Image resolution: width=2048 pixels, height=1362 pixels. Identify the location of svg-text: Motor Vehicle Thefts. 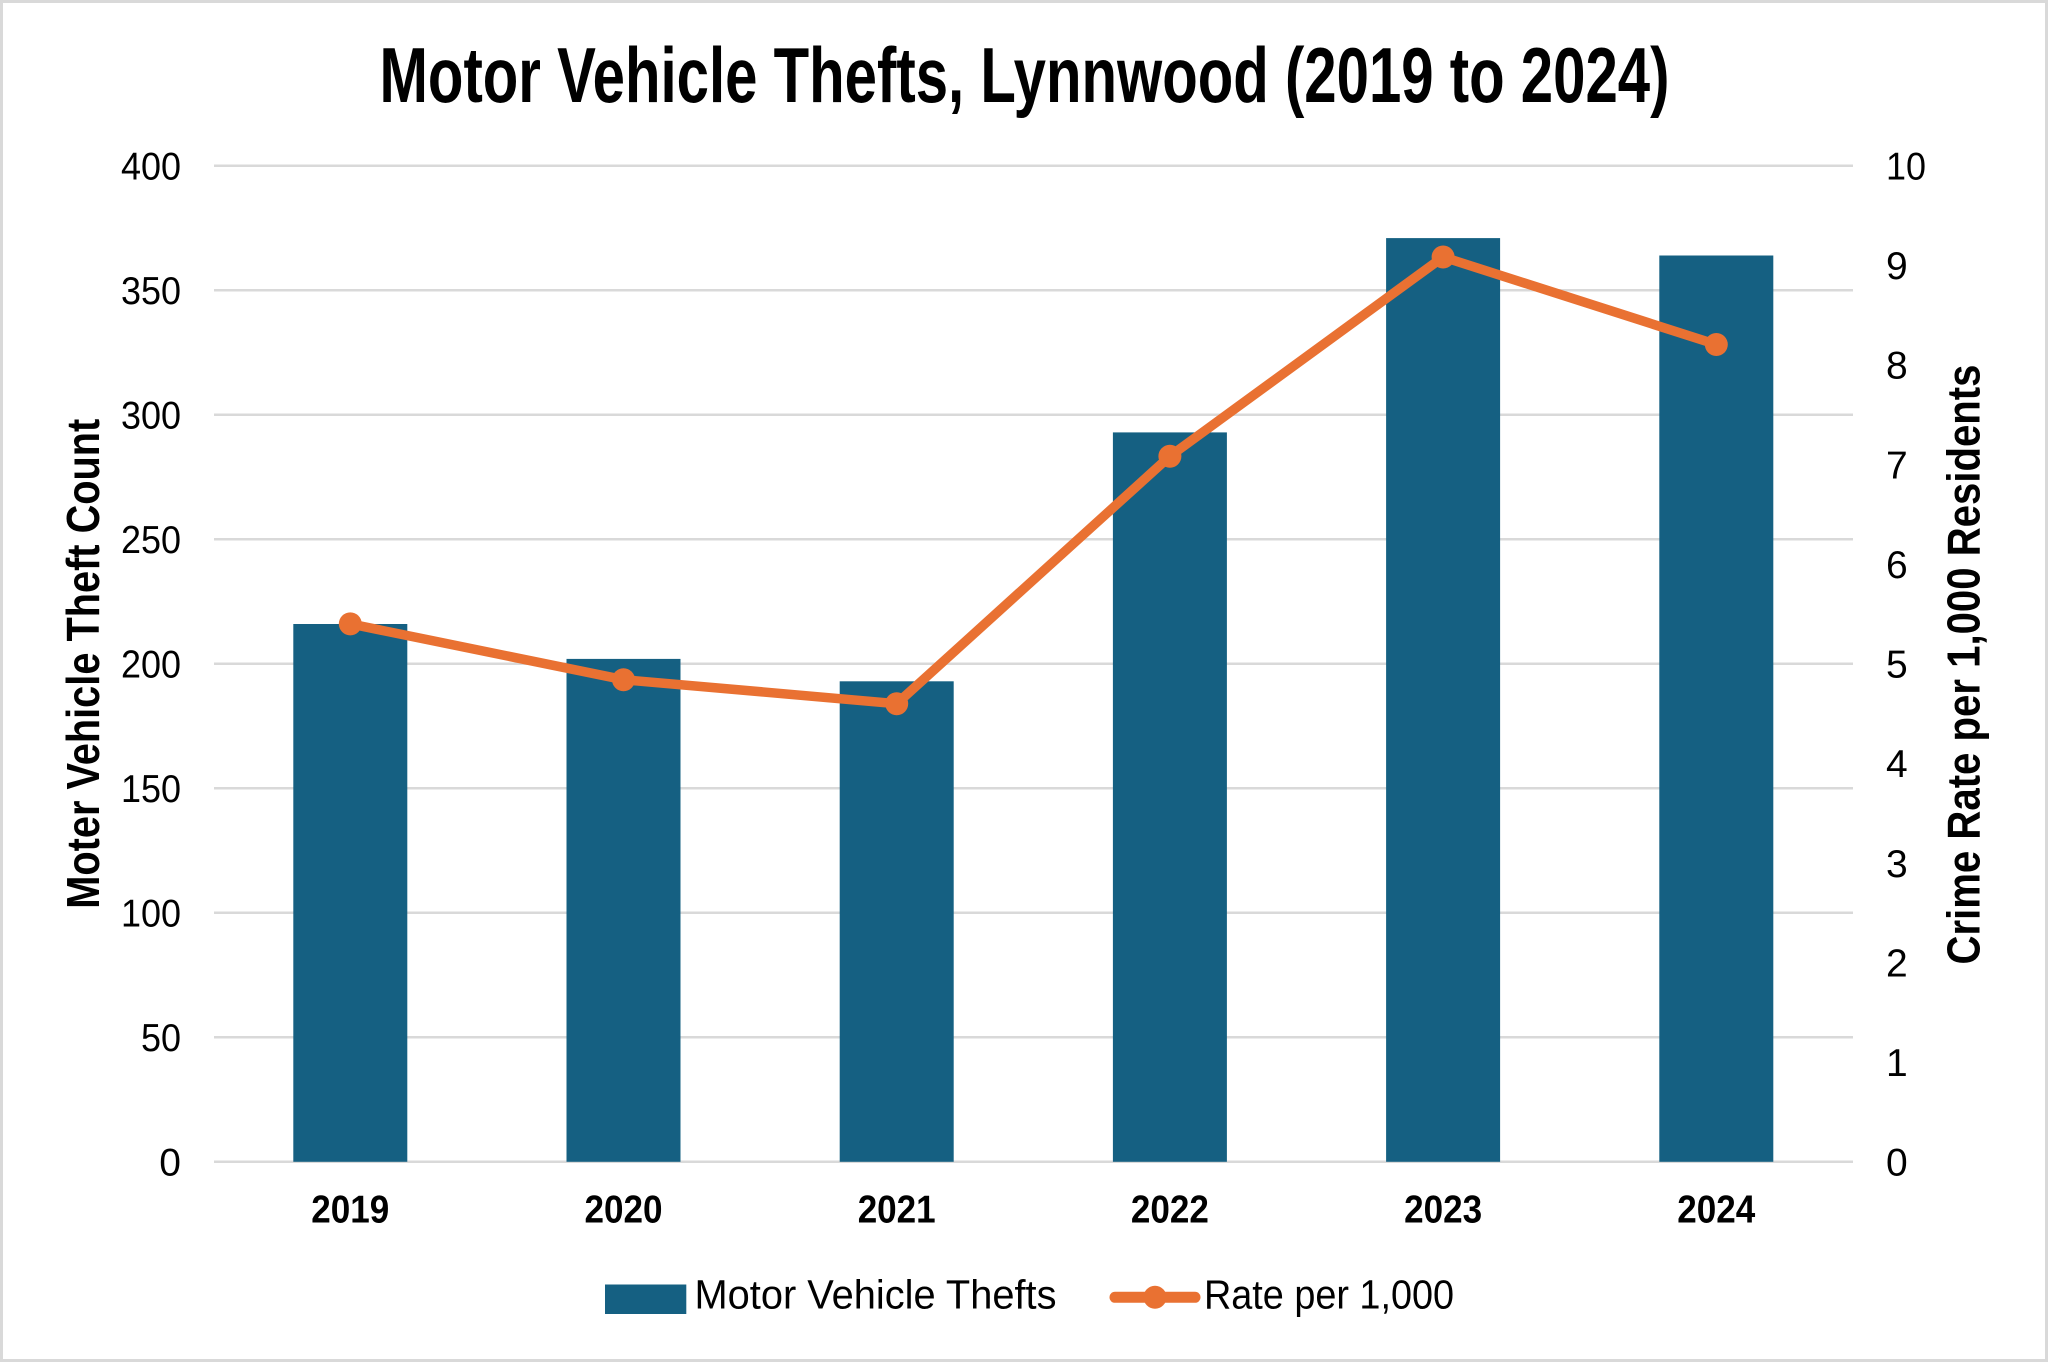
(876, 1294).